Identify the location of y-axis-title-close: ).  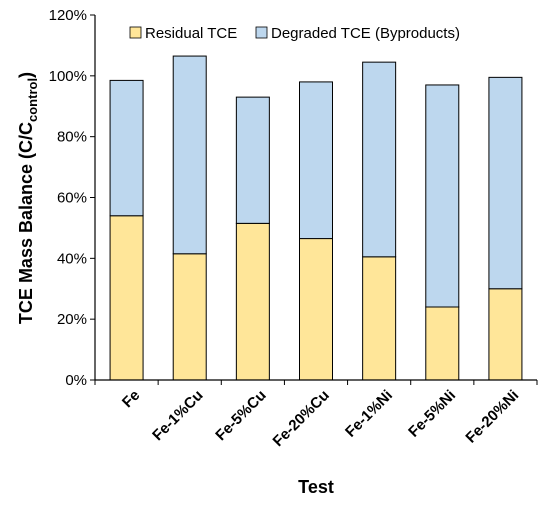
(26, 75).